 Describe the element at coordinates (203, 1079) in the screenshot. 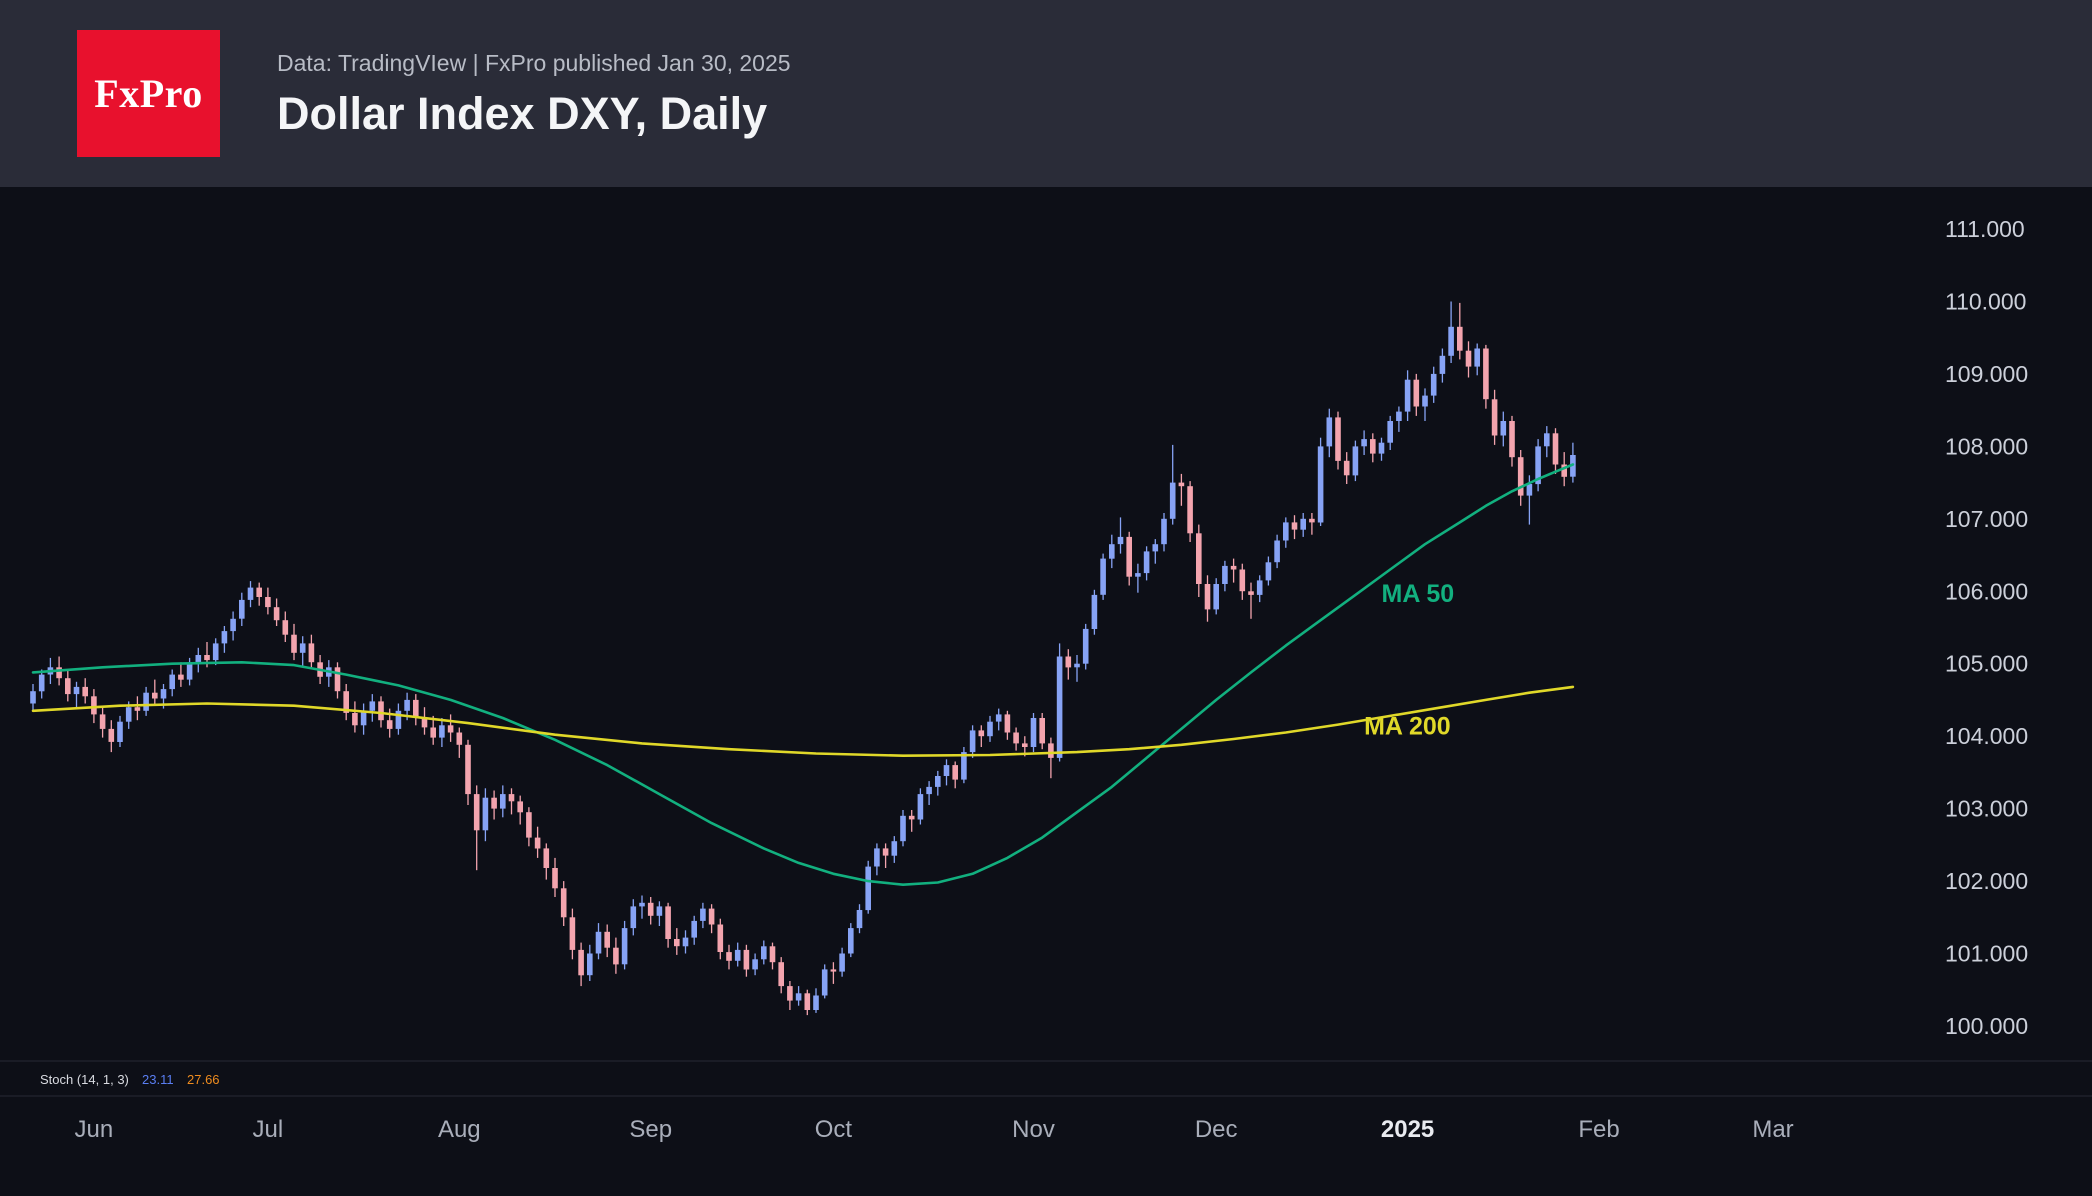

I see `indicator-value: 27.66` at that location.